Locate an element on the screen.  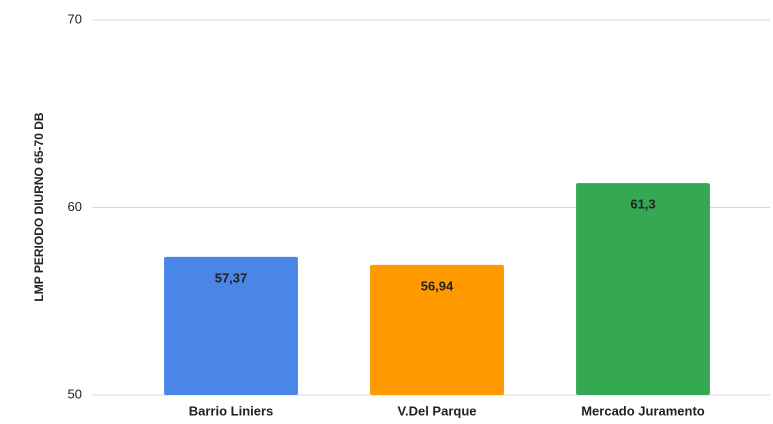
value-label: 57,37 is located at coordinates (231, 277).